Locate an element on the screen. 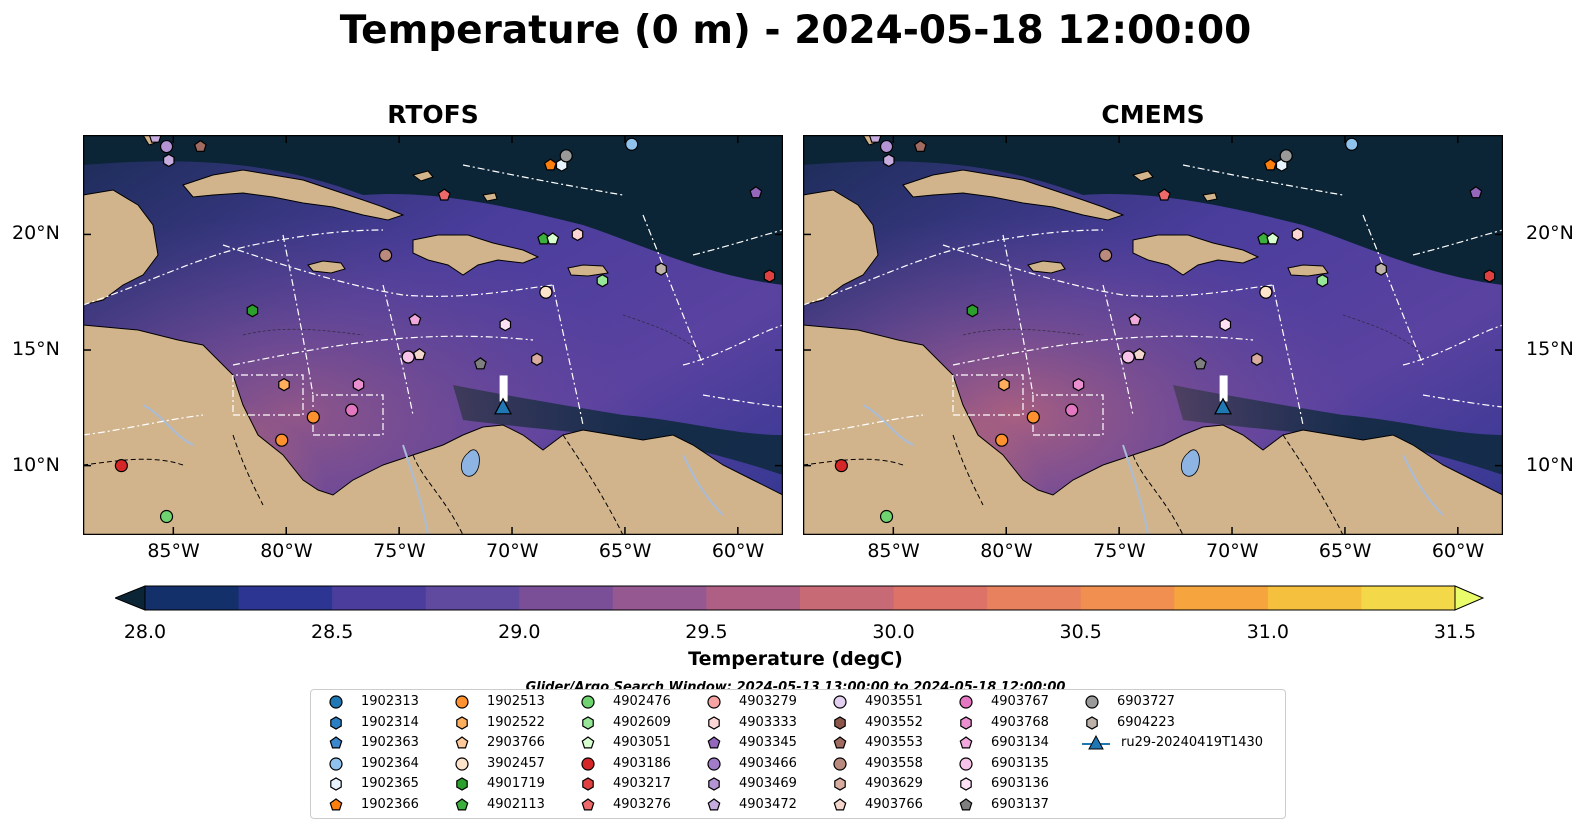  colorbar-tick-label: 29.0 is located at coordinates (519, 632).